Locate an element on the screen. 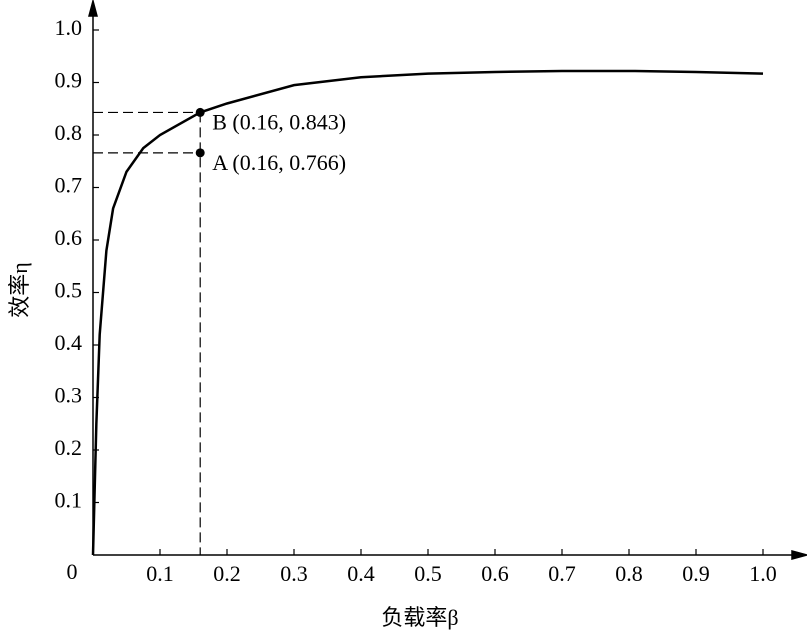  x-tick-label: 1.0 is located at coordinates (763, 573).